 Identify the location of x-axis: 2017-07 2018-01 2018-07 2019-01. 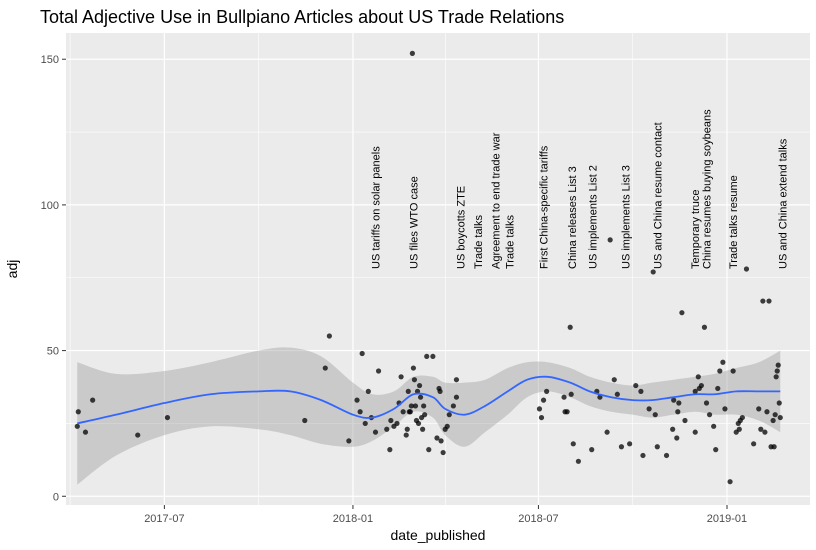
(445, 515).